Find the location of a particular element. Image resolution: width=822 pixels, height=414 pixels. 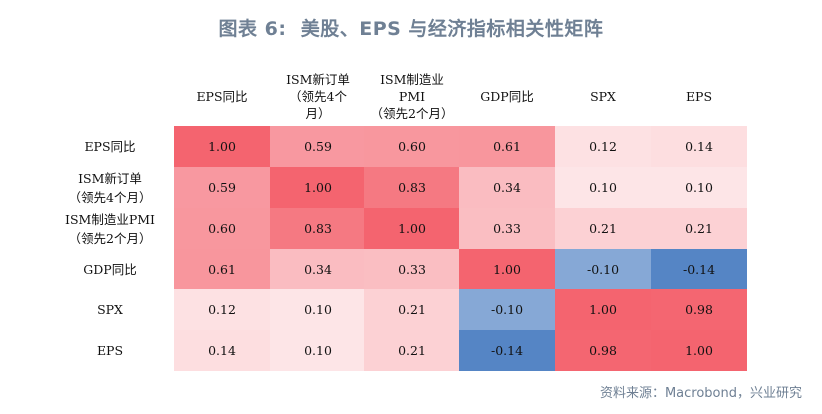

source-note: 资料来源：Macrobond，兴业研究 is located at coordinates (700, 393).